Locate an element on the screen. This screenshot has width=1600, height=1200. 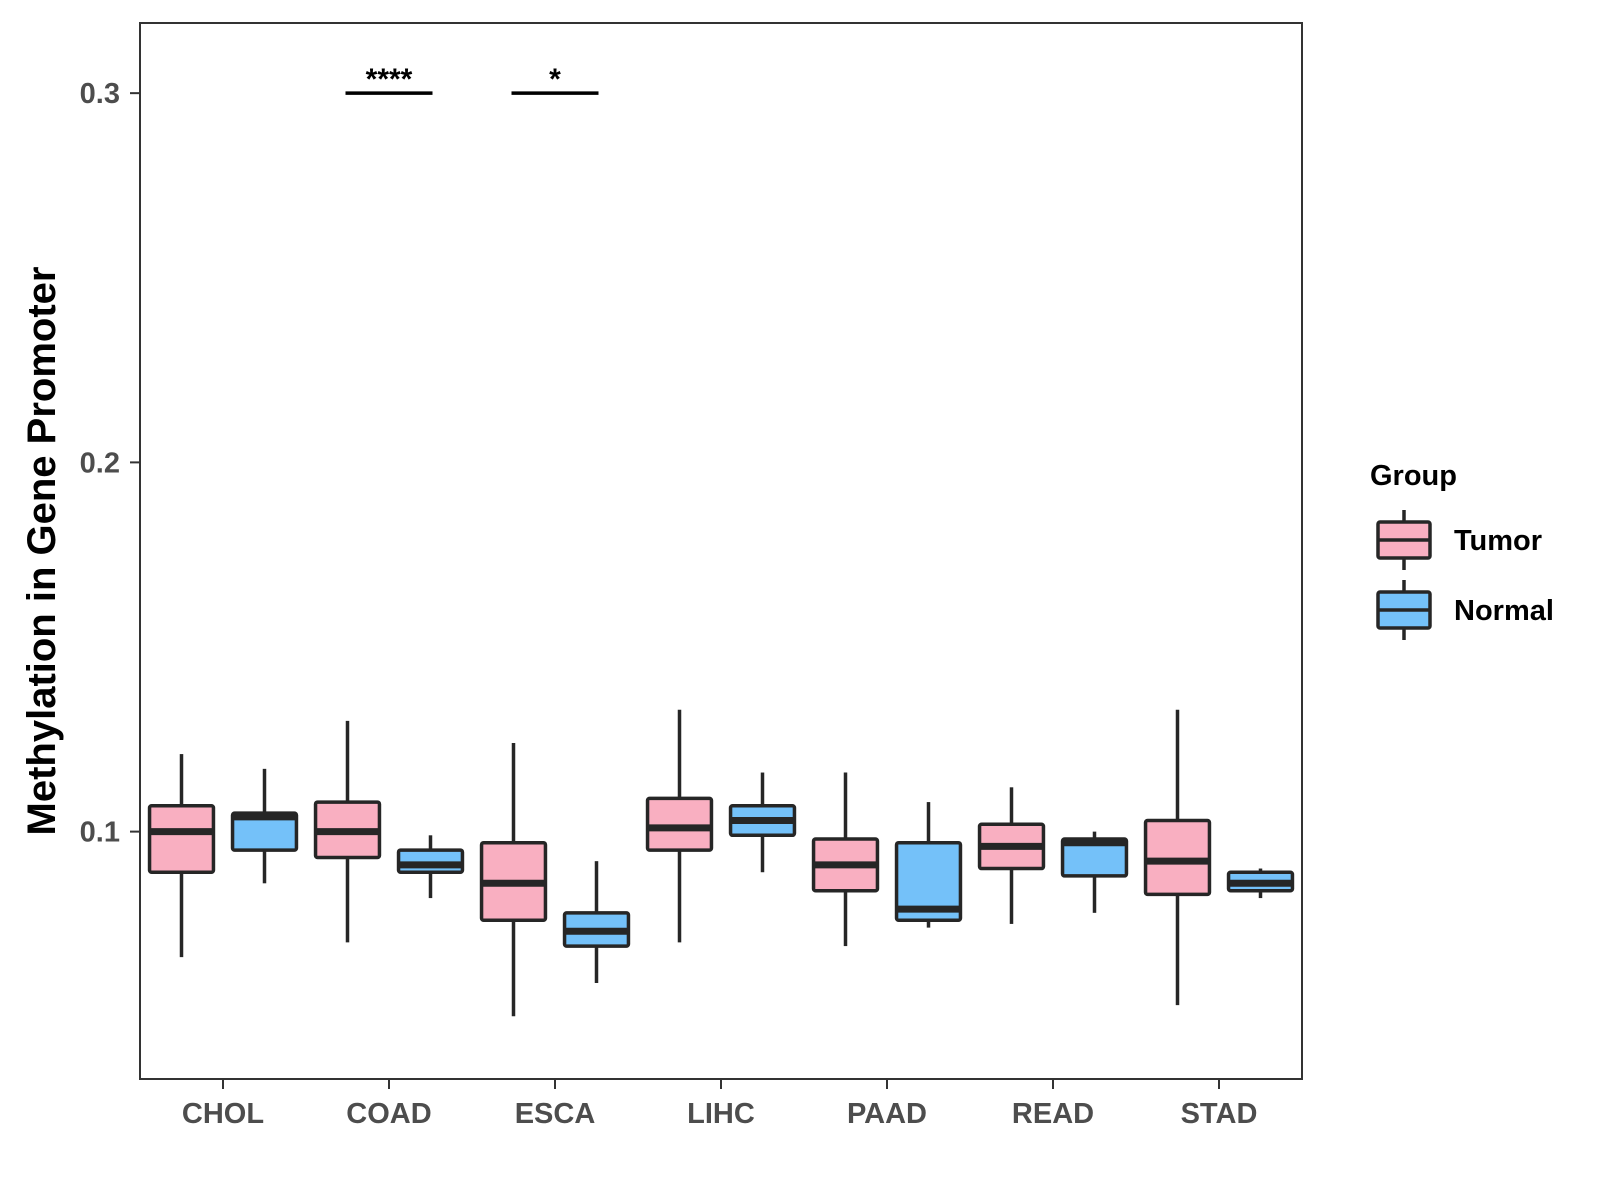
box-tumor-stad is located at coordinates (1177, 857).